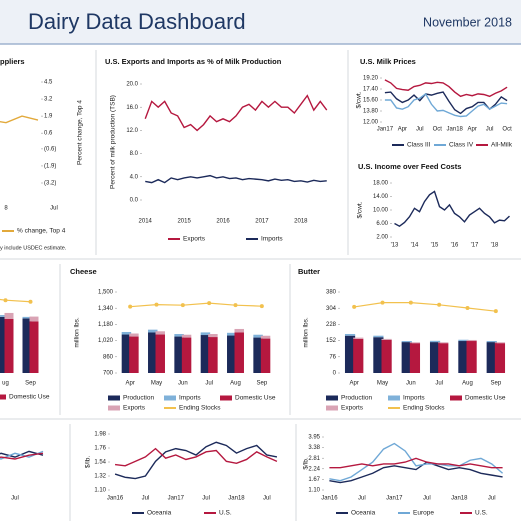  Describe the element at coordinates (381, 184) in the screenshot. I see `y-tick-label: 18.00` at that location.